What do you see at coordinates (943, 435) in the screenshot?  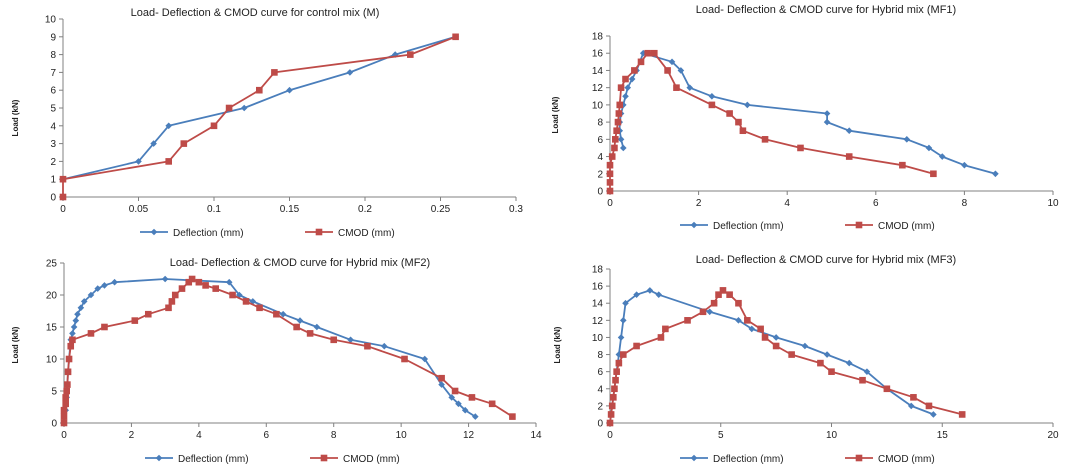 I see `x-tick-label: 15` at bounding box center [943, 435].